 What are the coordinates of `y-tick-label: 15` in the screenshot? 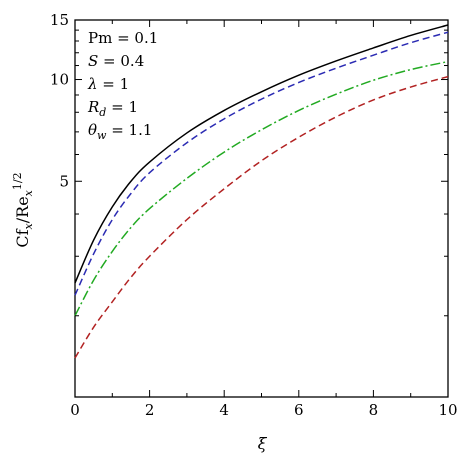 It's located at (59, 20).